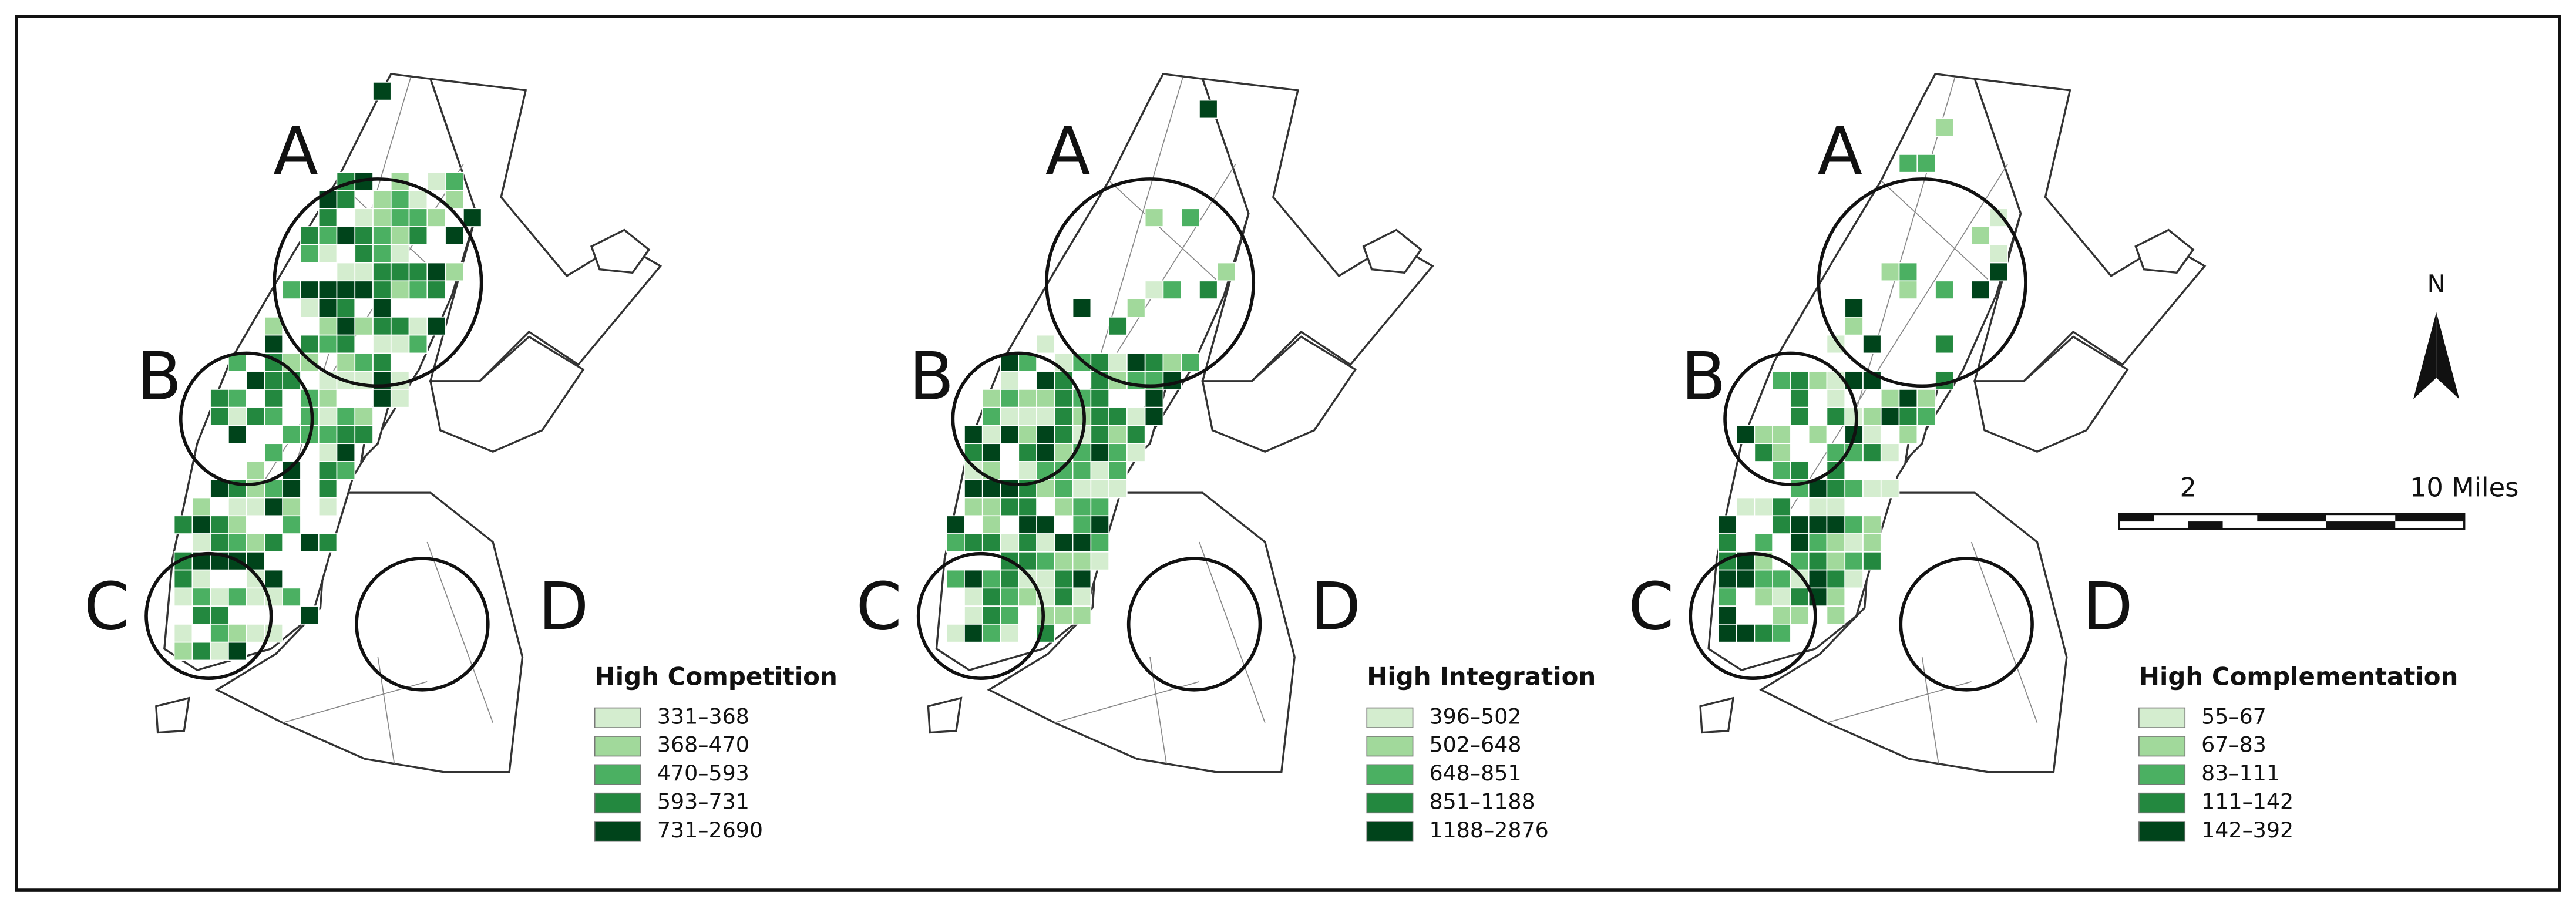 The width and height of the screenshot is (2576, 909). What do you see at coordinates (1476, 745) in the screenshot?
I see `legend-label: 502–648` at bounding box center [1476, 745].